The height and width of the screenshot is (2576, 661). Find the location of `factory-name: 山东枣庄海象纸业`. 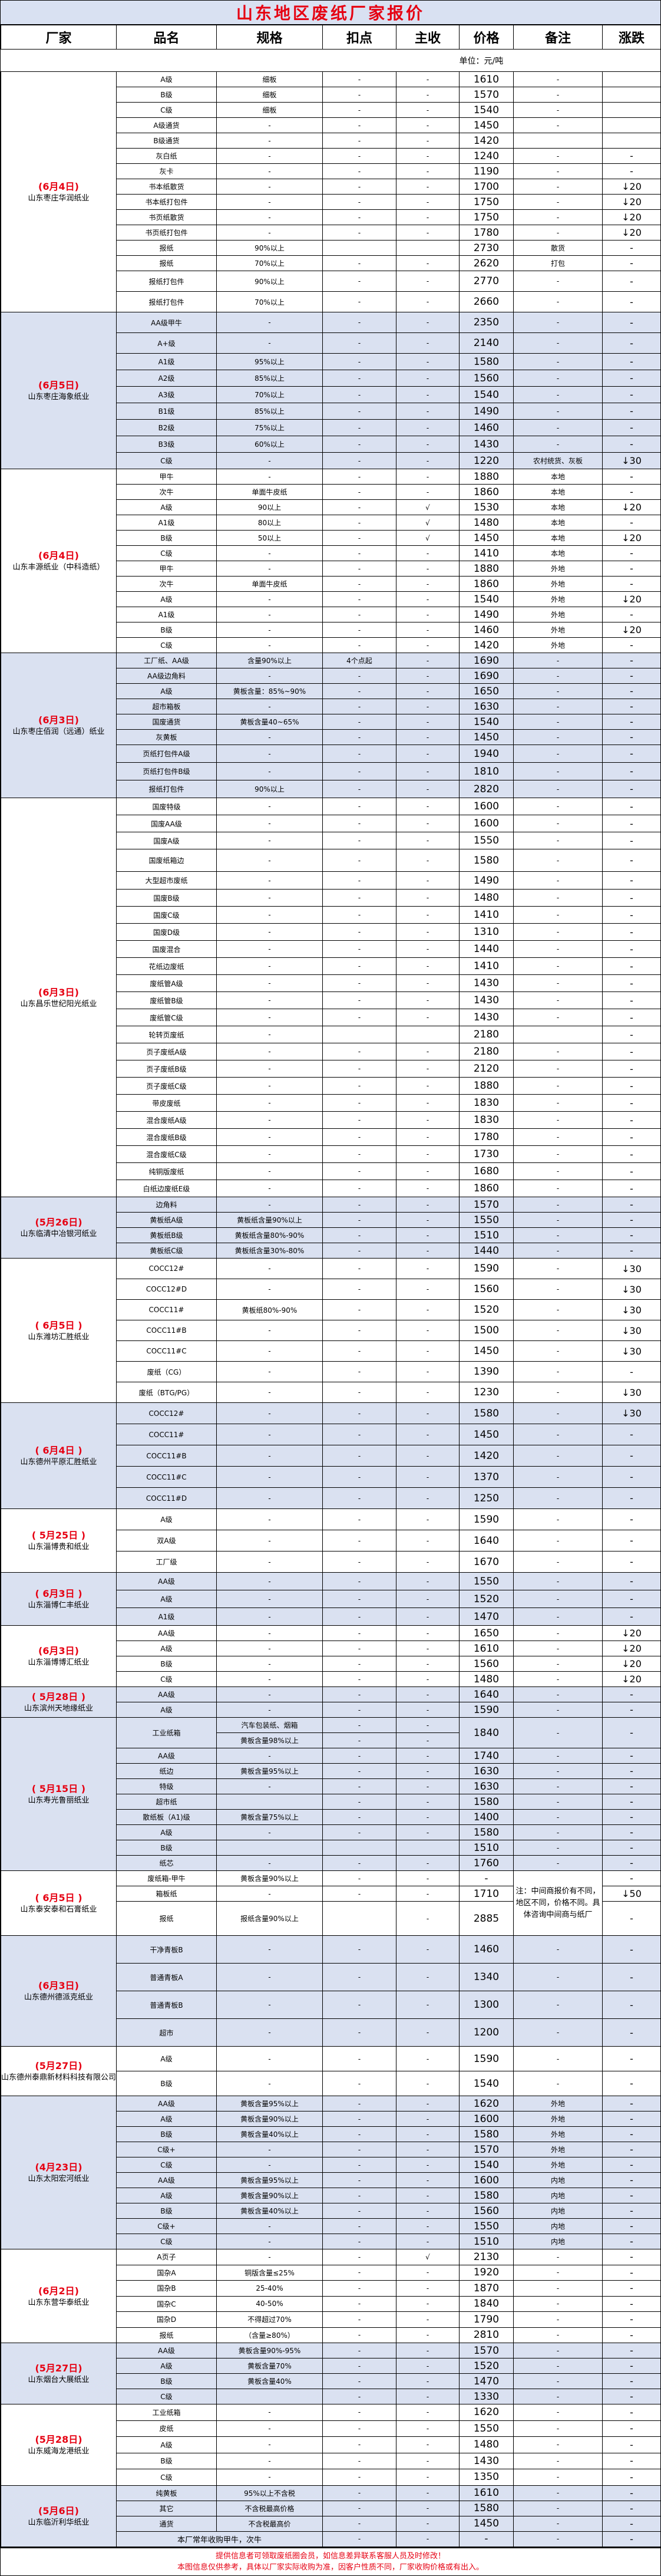

factory-name: 山东枣庄海象纸业 is located at coordinates (59, 397).